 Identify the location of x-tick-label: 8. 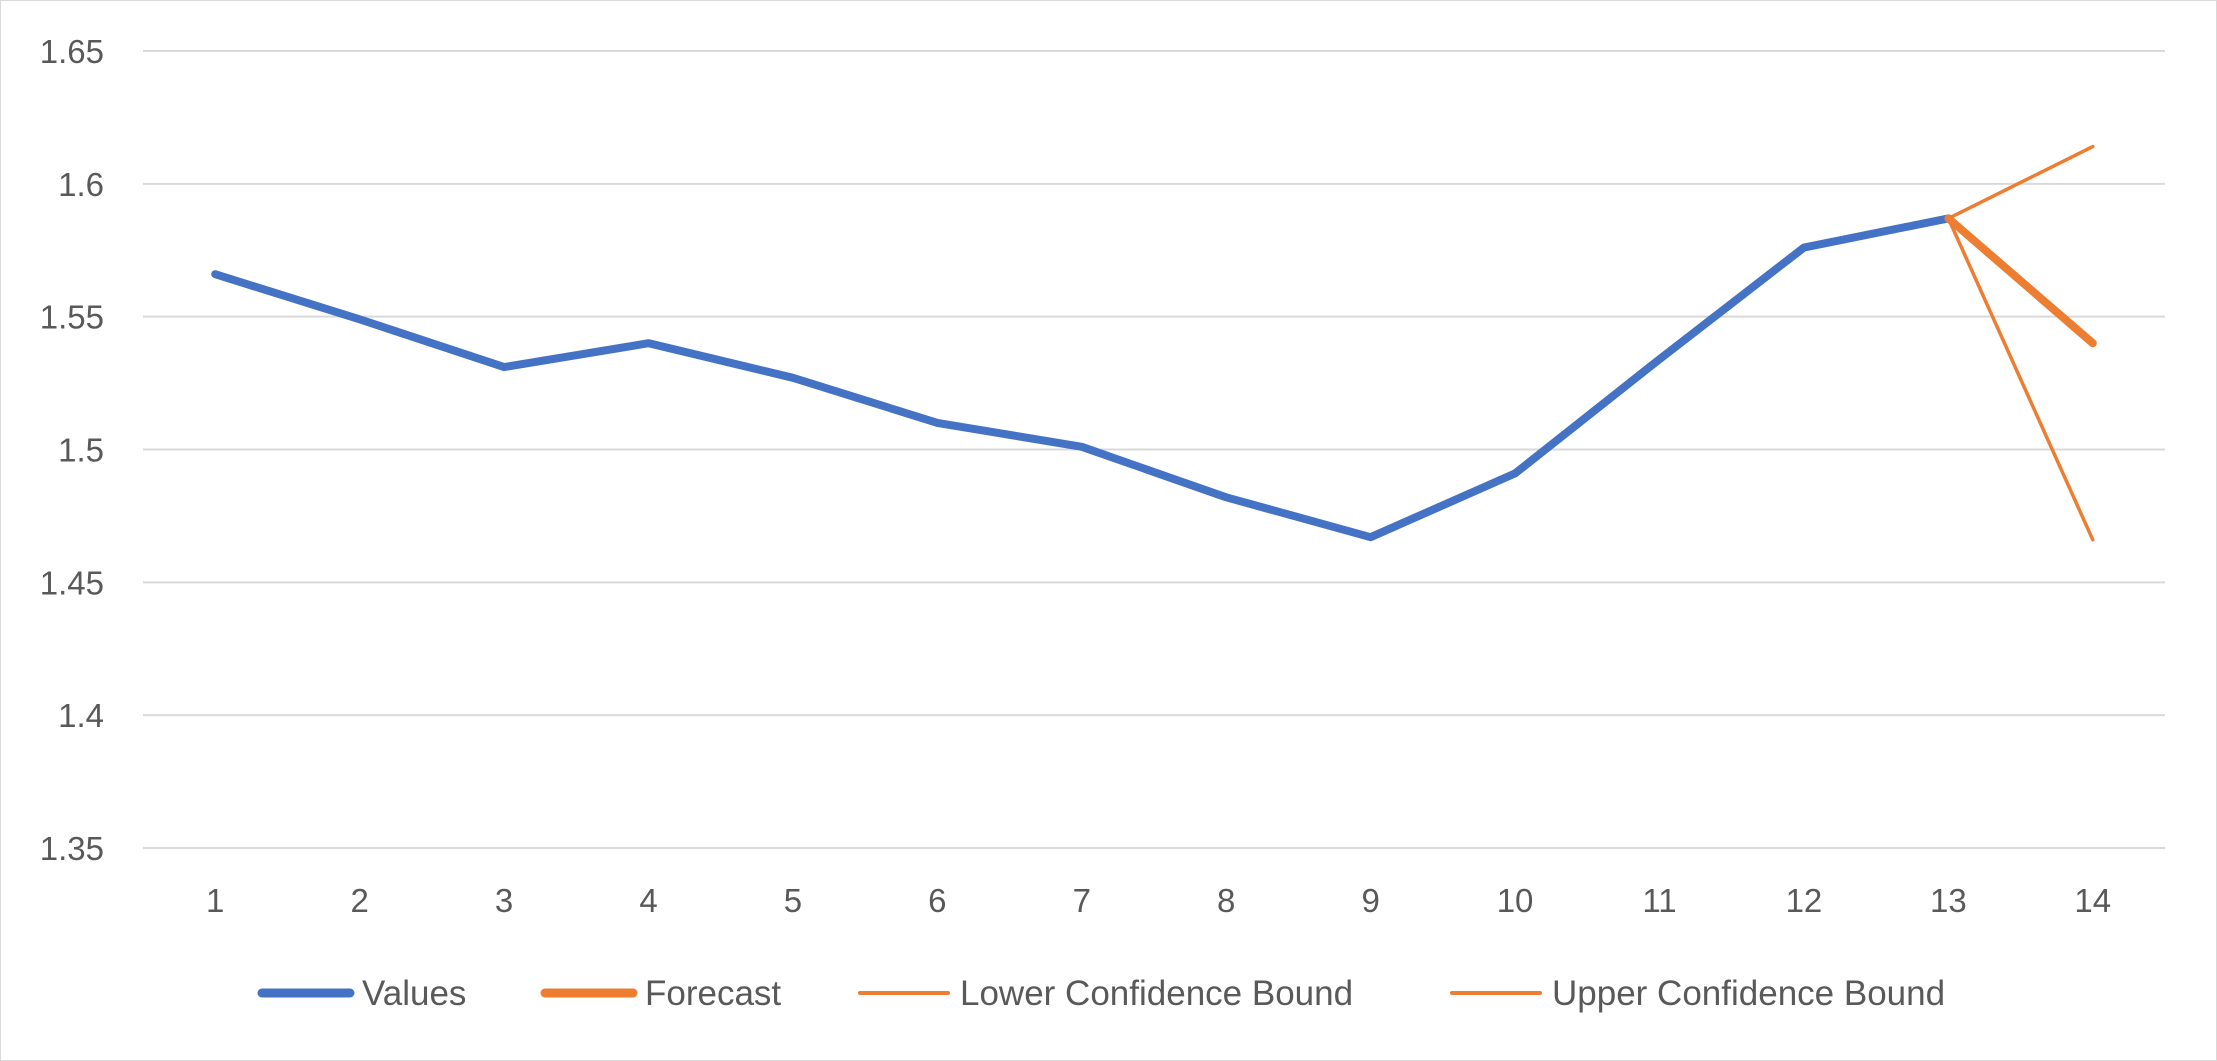
(1226, 900).